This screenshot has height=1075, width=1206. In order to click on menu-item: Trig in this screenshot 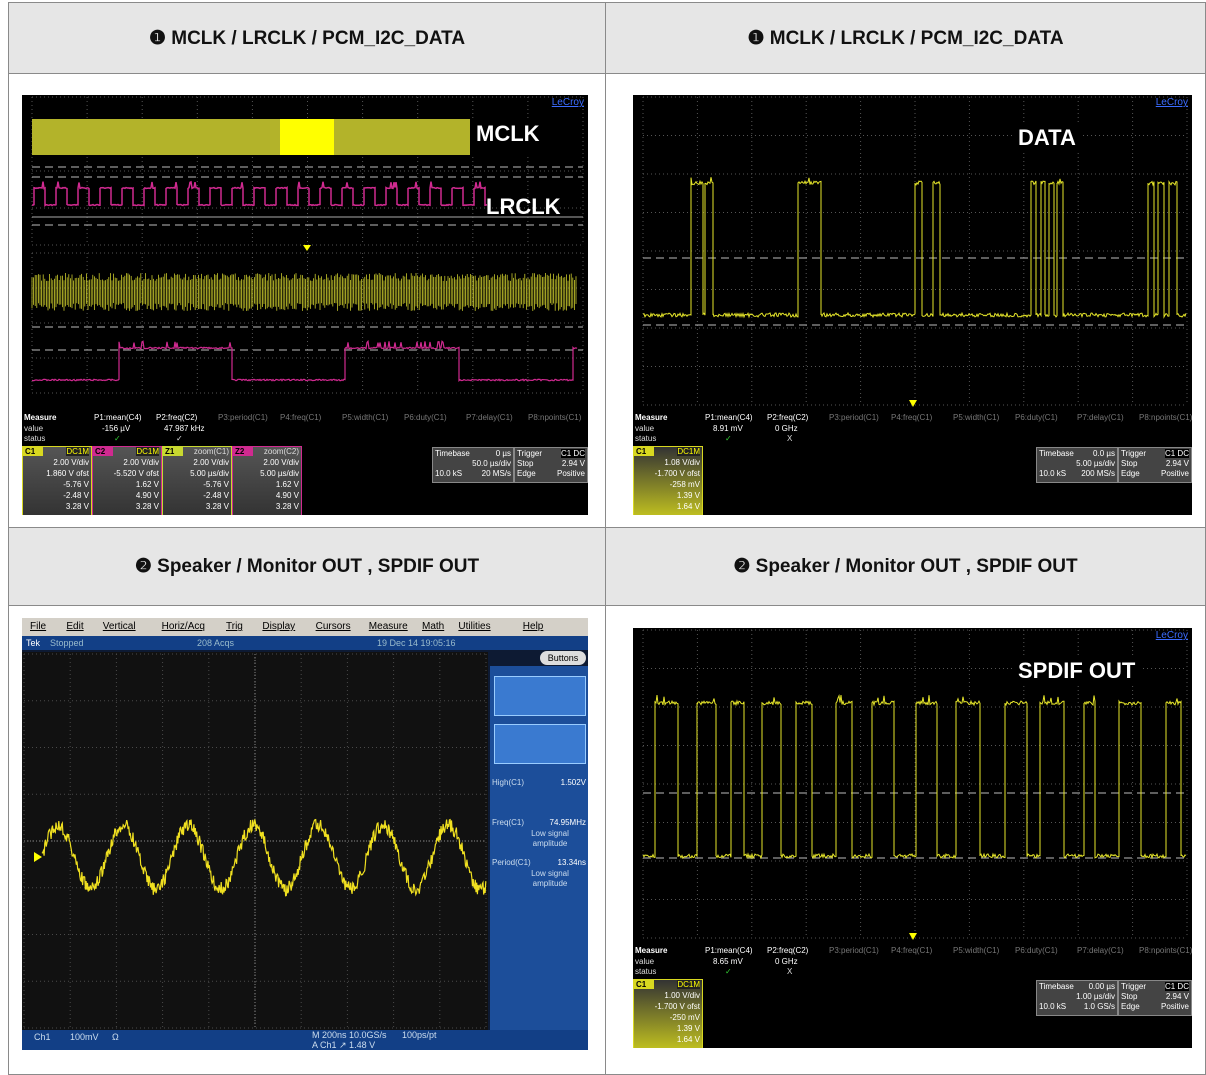, I will do `click(234, 626)`.